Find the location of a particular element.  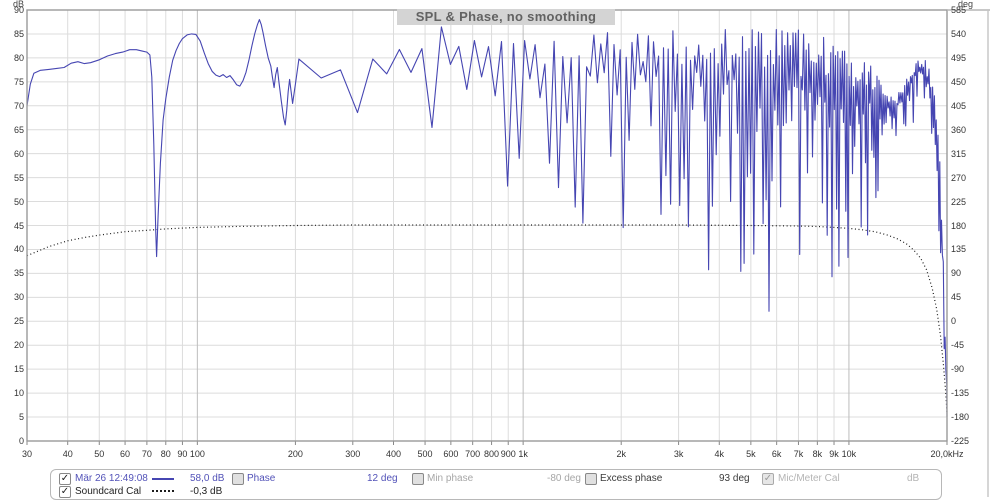

y-left-tick: 85 is located at coordinates (18, 33).